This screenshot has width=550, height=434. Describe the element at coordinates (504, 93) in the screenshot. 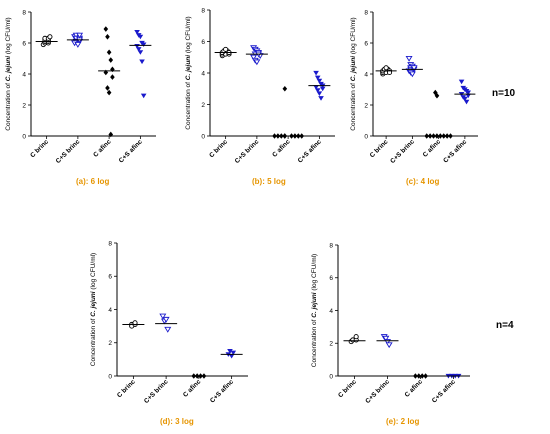

I see `note-n10: n=10` at that location.